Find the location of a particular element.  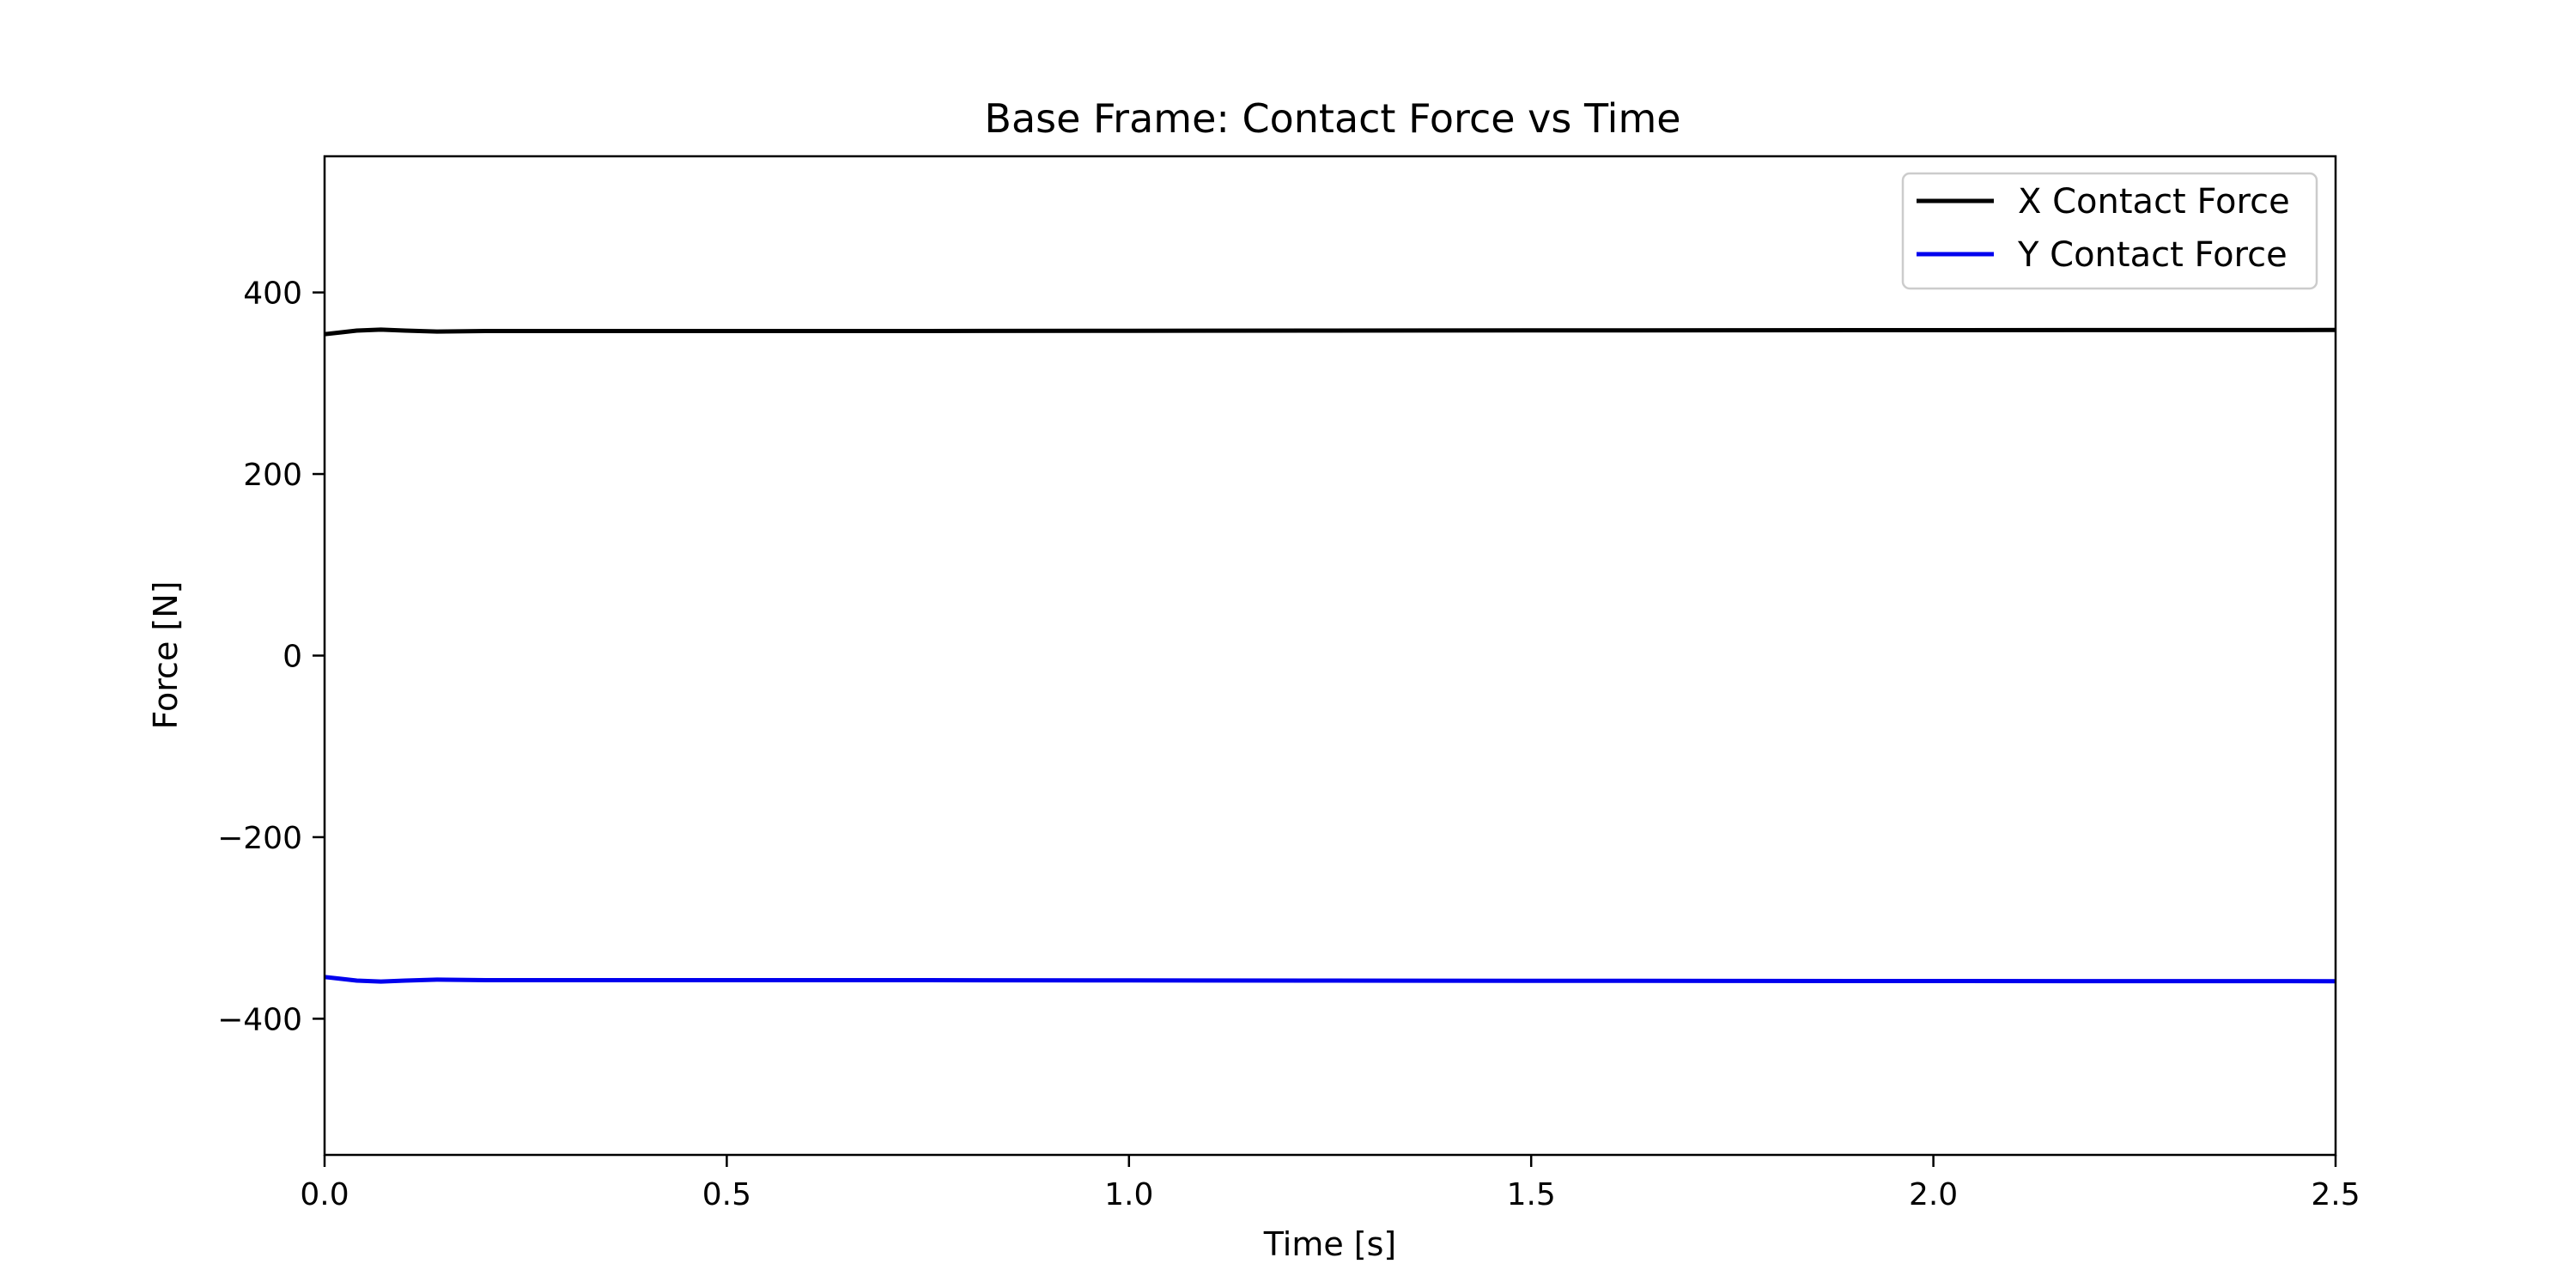

x-axis: 0.0 0.5 1.0 1.5 2.0 2.5 is located at coordinates (1330, 1184).